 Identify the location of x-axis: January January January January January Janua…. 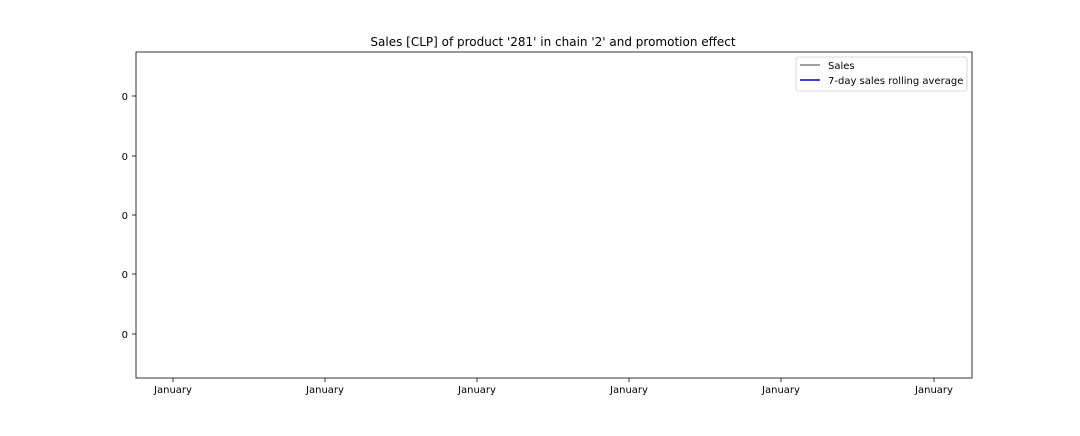
(553, 387).